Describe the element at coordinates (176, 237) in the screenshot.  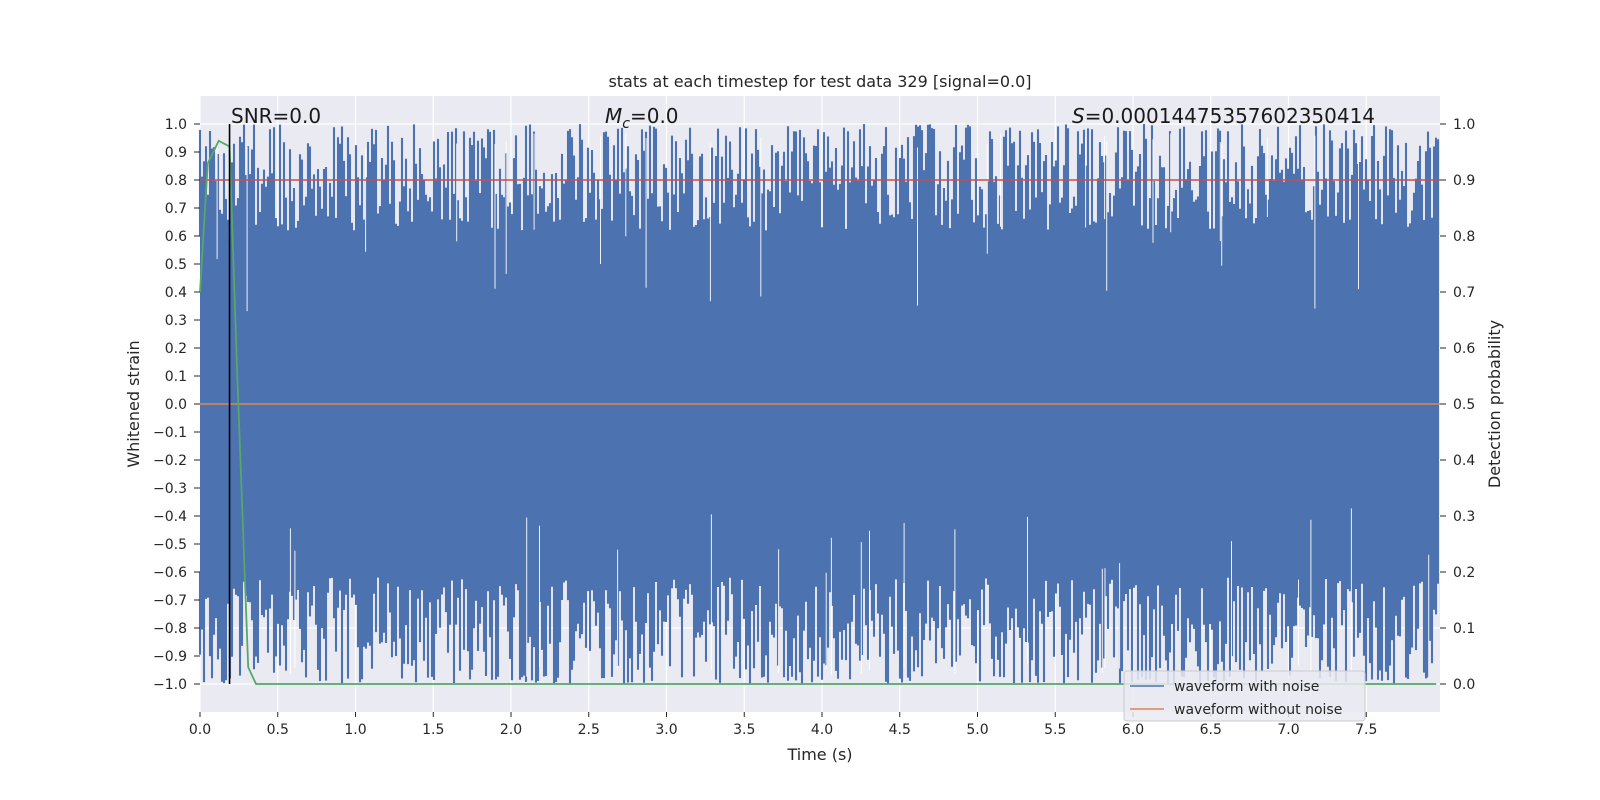
I see `y-left-tick-label: 0.6` at that location.